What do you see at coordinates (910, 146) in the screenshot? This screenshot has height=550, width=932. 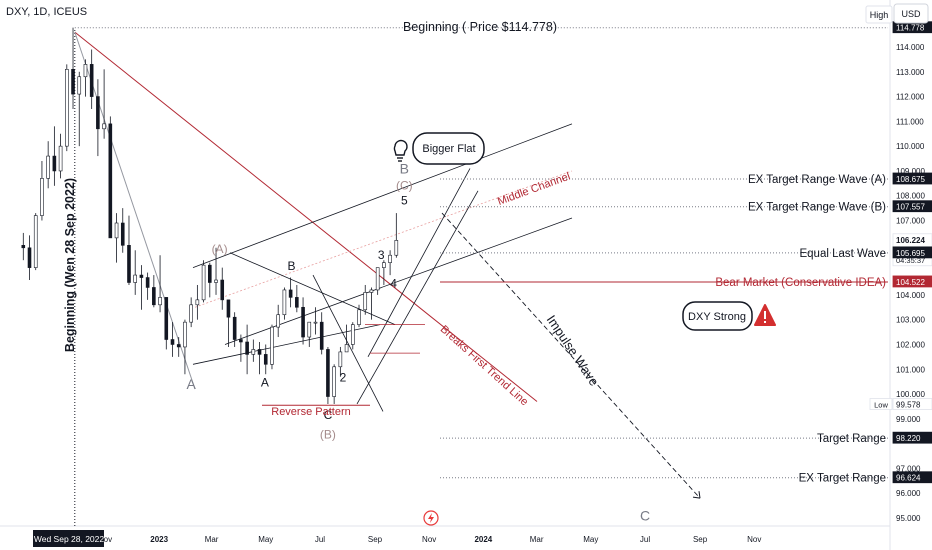 I see `price-tick-4: 110.000` at bounding box center [910, 146].